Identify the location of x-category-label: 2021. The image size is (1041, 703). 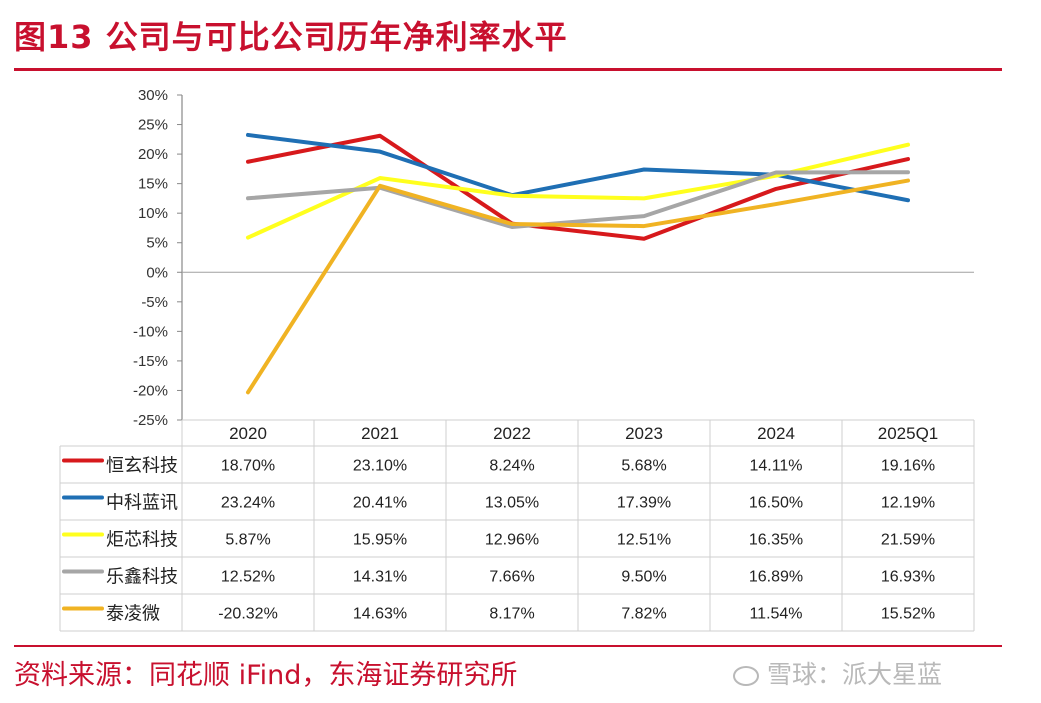
(380, 433).